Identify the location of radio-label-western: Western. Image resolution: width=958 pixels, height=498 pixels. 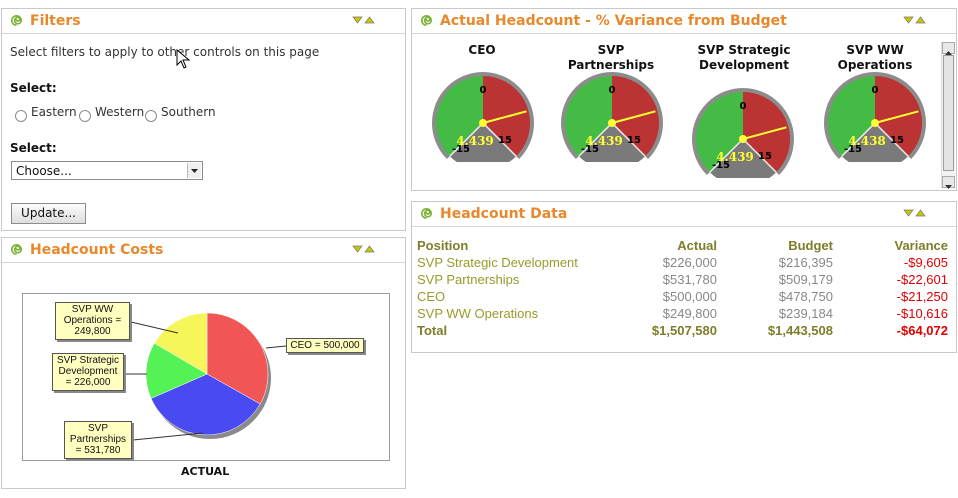
(120, 112).